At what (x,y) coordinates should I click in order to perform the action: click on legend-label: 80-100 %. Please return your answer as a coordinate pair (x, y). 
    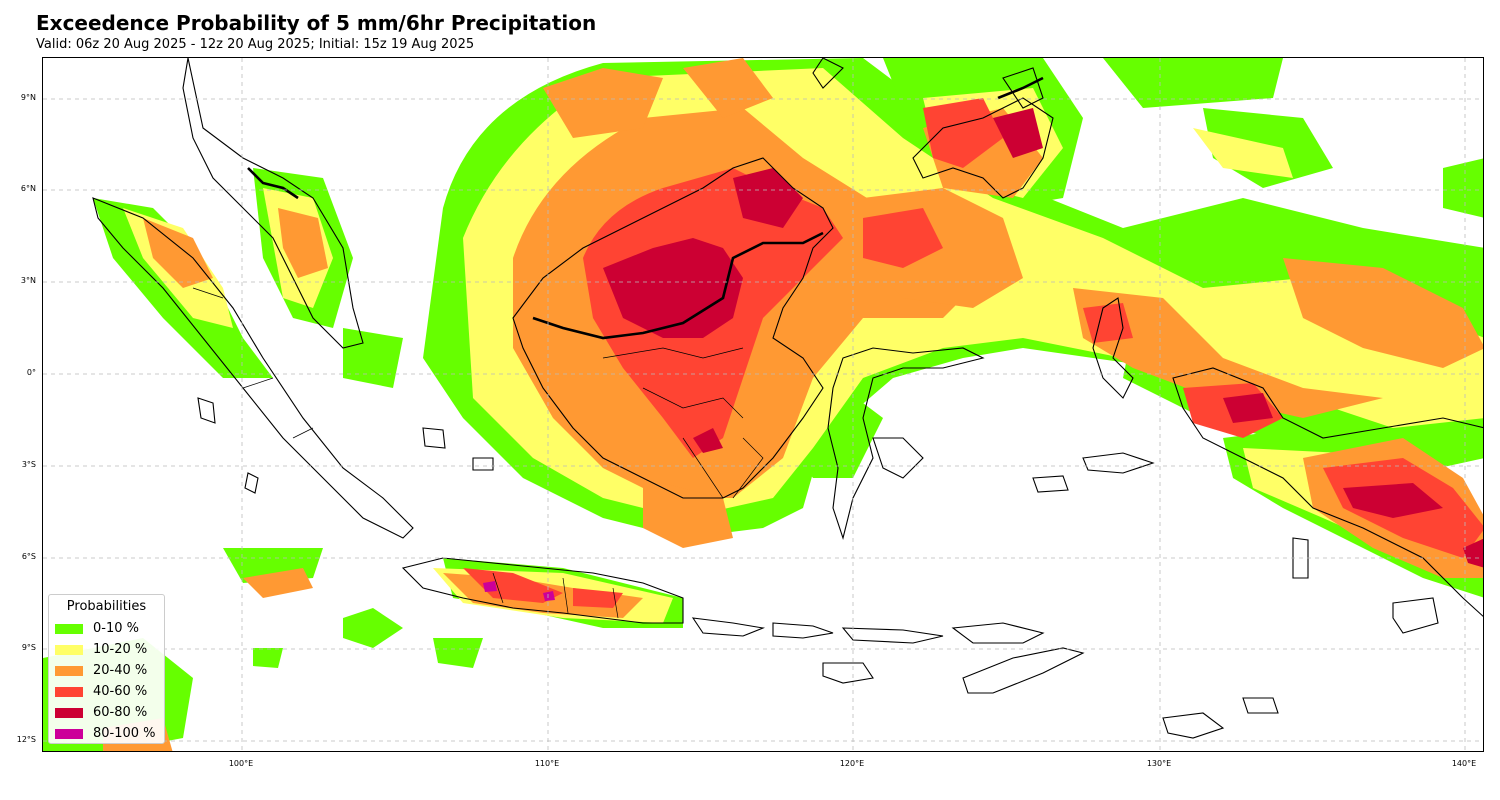
    Looking at the image, I should click on (124, 733).